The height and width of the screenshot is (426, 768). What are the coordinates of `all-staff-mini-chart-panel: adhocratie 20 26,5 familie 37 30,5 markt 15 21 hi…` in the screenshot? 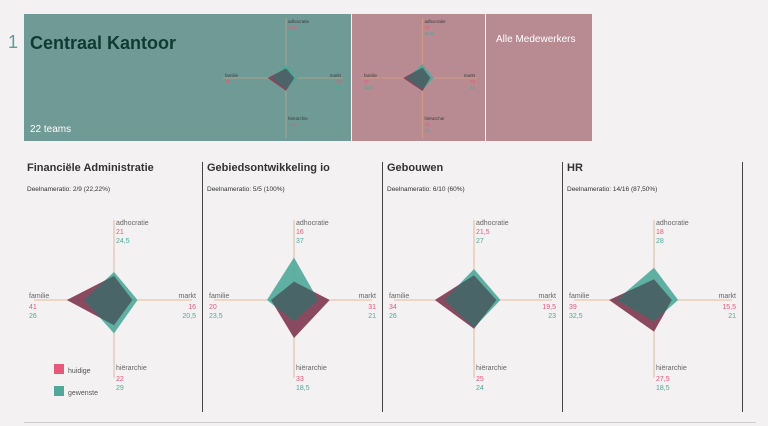 It's located at (418, 77).